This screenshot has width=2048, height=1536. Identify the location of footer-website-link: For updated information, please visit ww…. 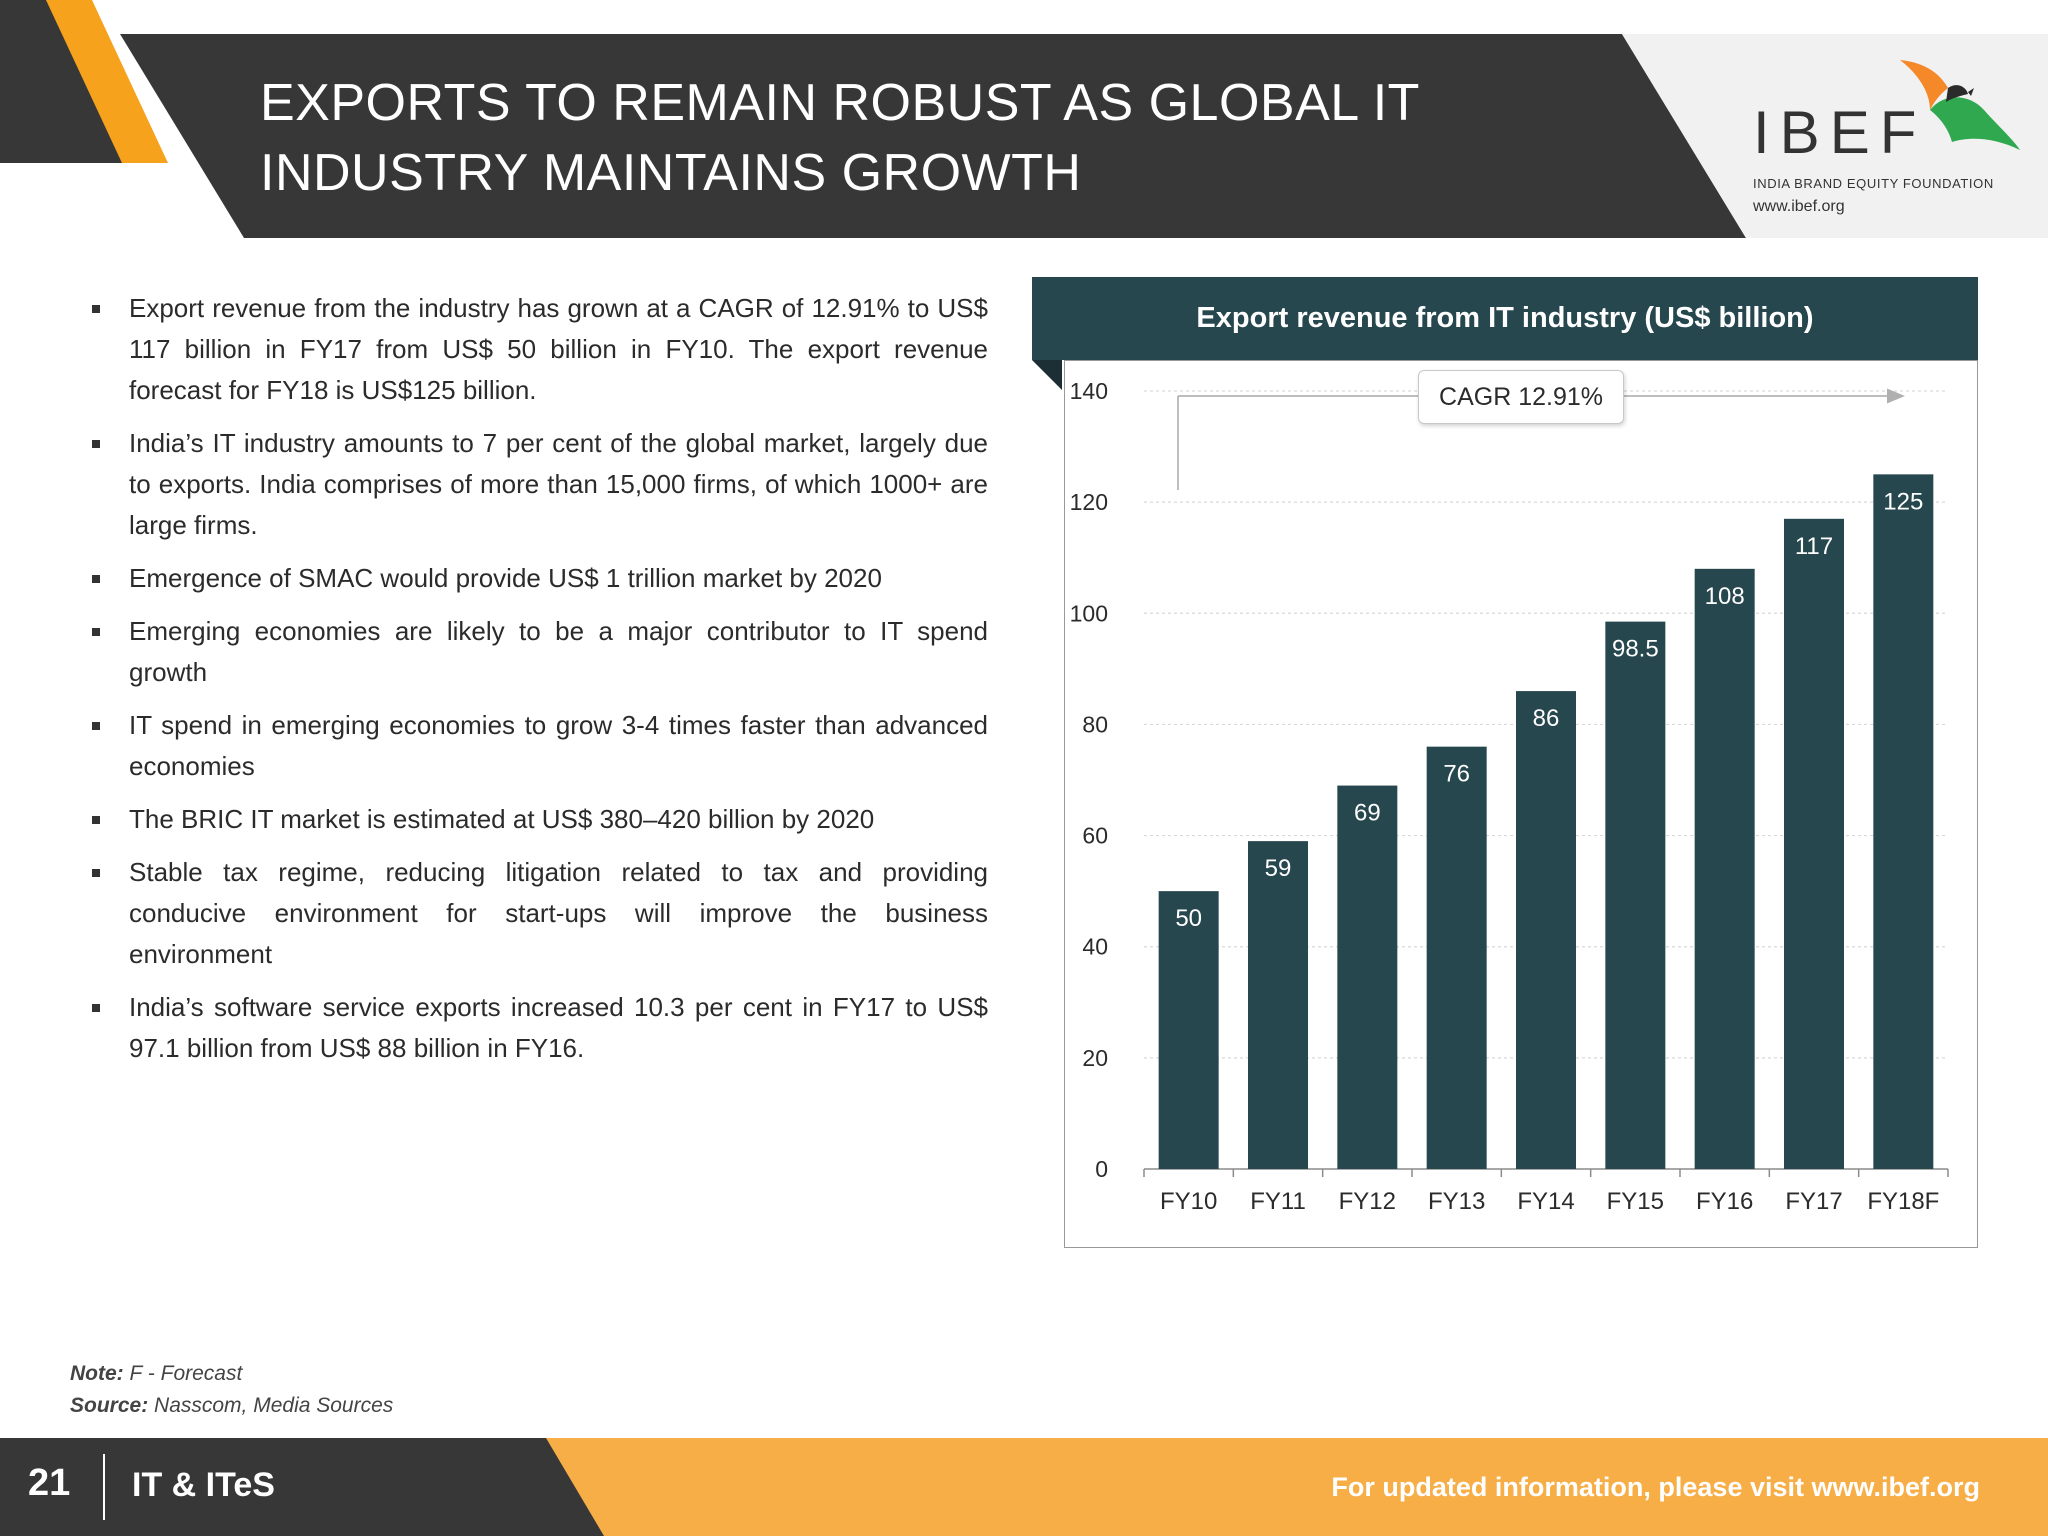
(1655, 1487).